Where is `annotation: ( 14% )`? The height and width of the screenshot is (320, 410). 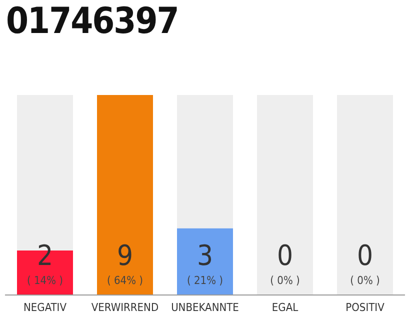
annotation: ( 14% ) is located at coordinates (45, 280).